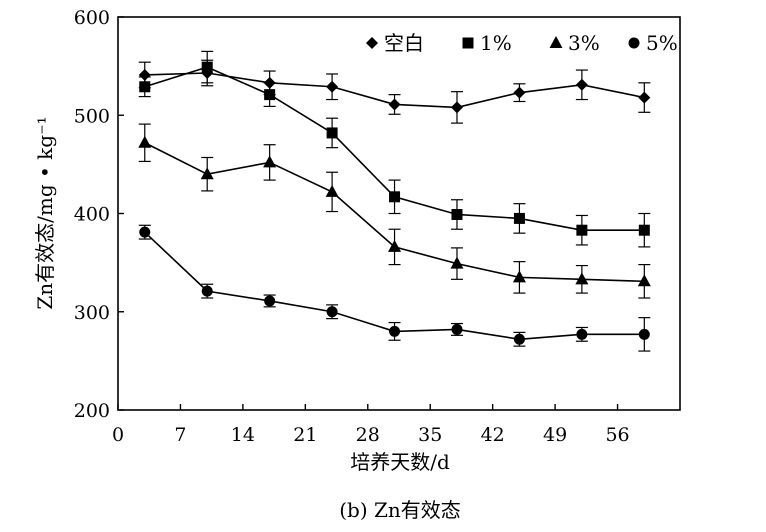 This screenshot has height=532, width=766. I want to click on y-tick-labels: 200 300 400 500 600, so click(92, 214).